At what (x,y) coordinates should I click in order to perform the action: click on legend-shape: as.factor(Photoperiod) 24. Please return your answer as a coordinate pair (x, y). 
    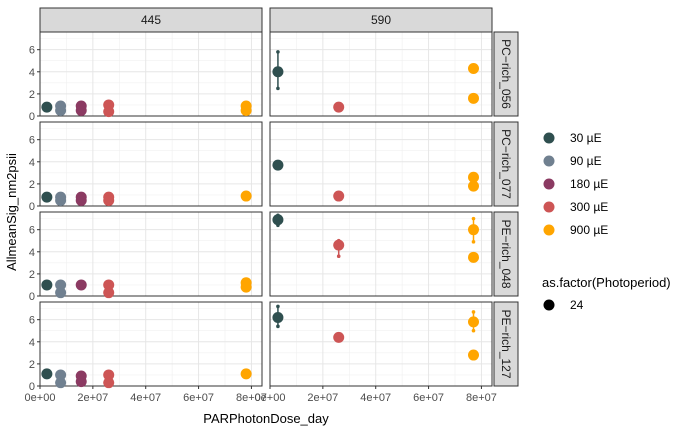
    Looking at the image, I should click on (606, 293).